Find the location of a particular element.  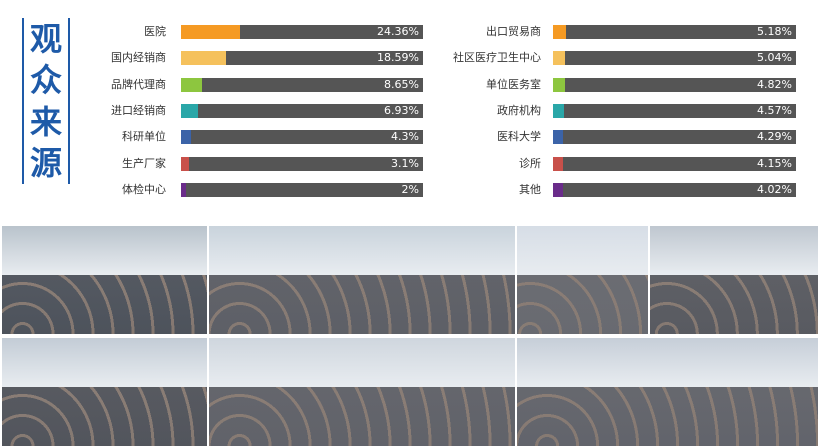

bar-category-label: 国内经销商 is located at coordinates (138, 58).